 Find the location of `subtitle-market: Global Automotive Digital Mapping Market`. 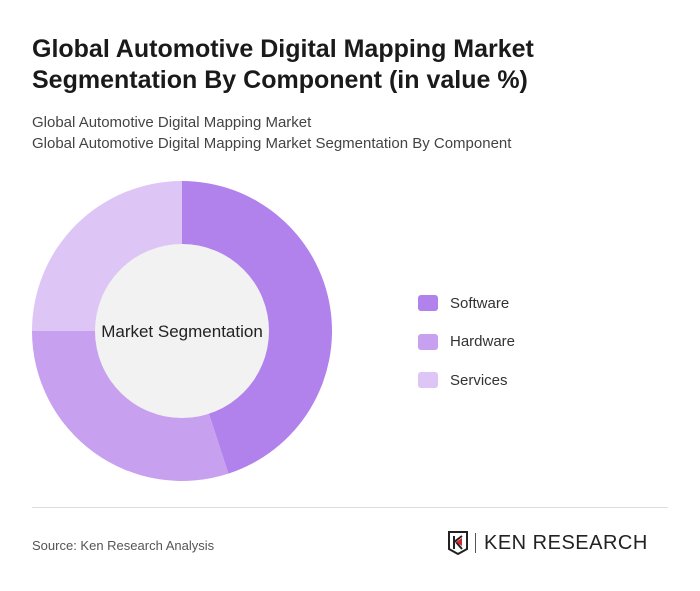

subtitle-market: Global Automotive Digital Mapping Market is located at coordinates (172, 122).